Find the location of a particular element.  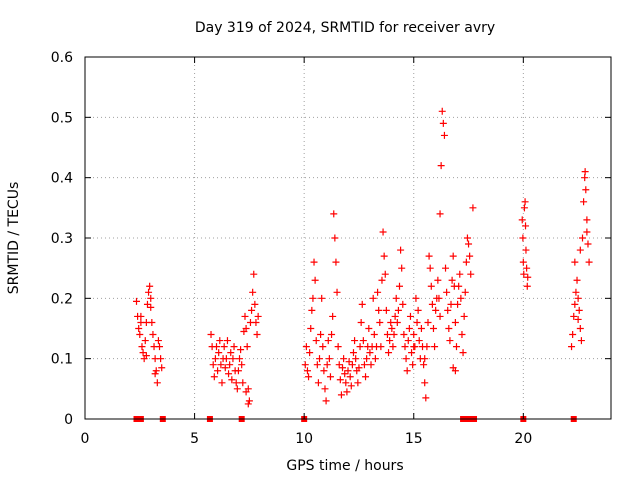

y-axis-label: SRMTID / TECUs is located at coordinates (14, 238).